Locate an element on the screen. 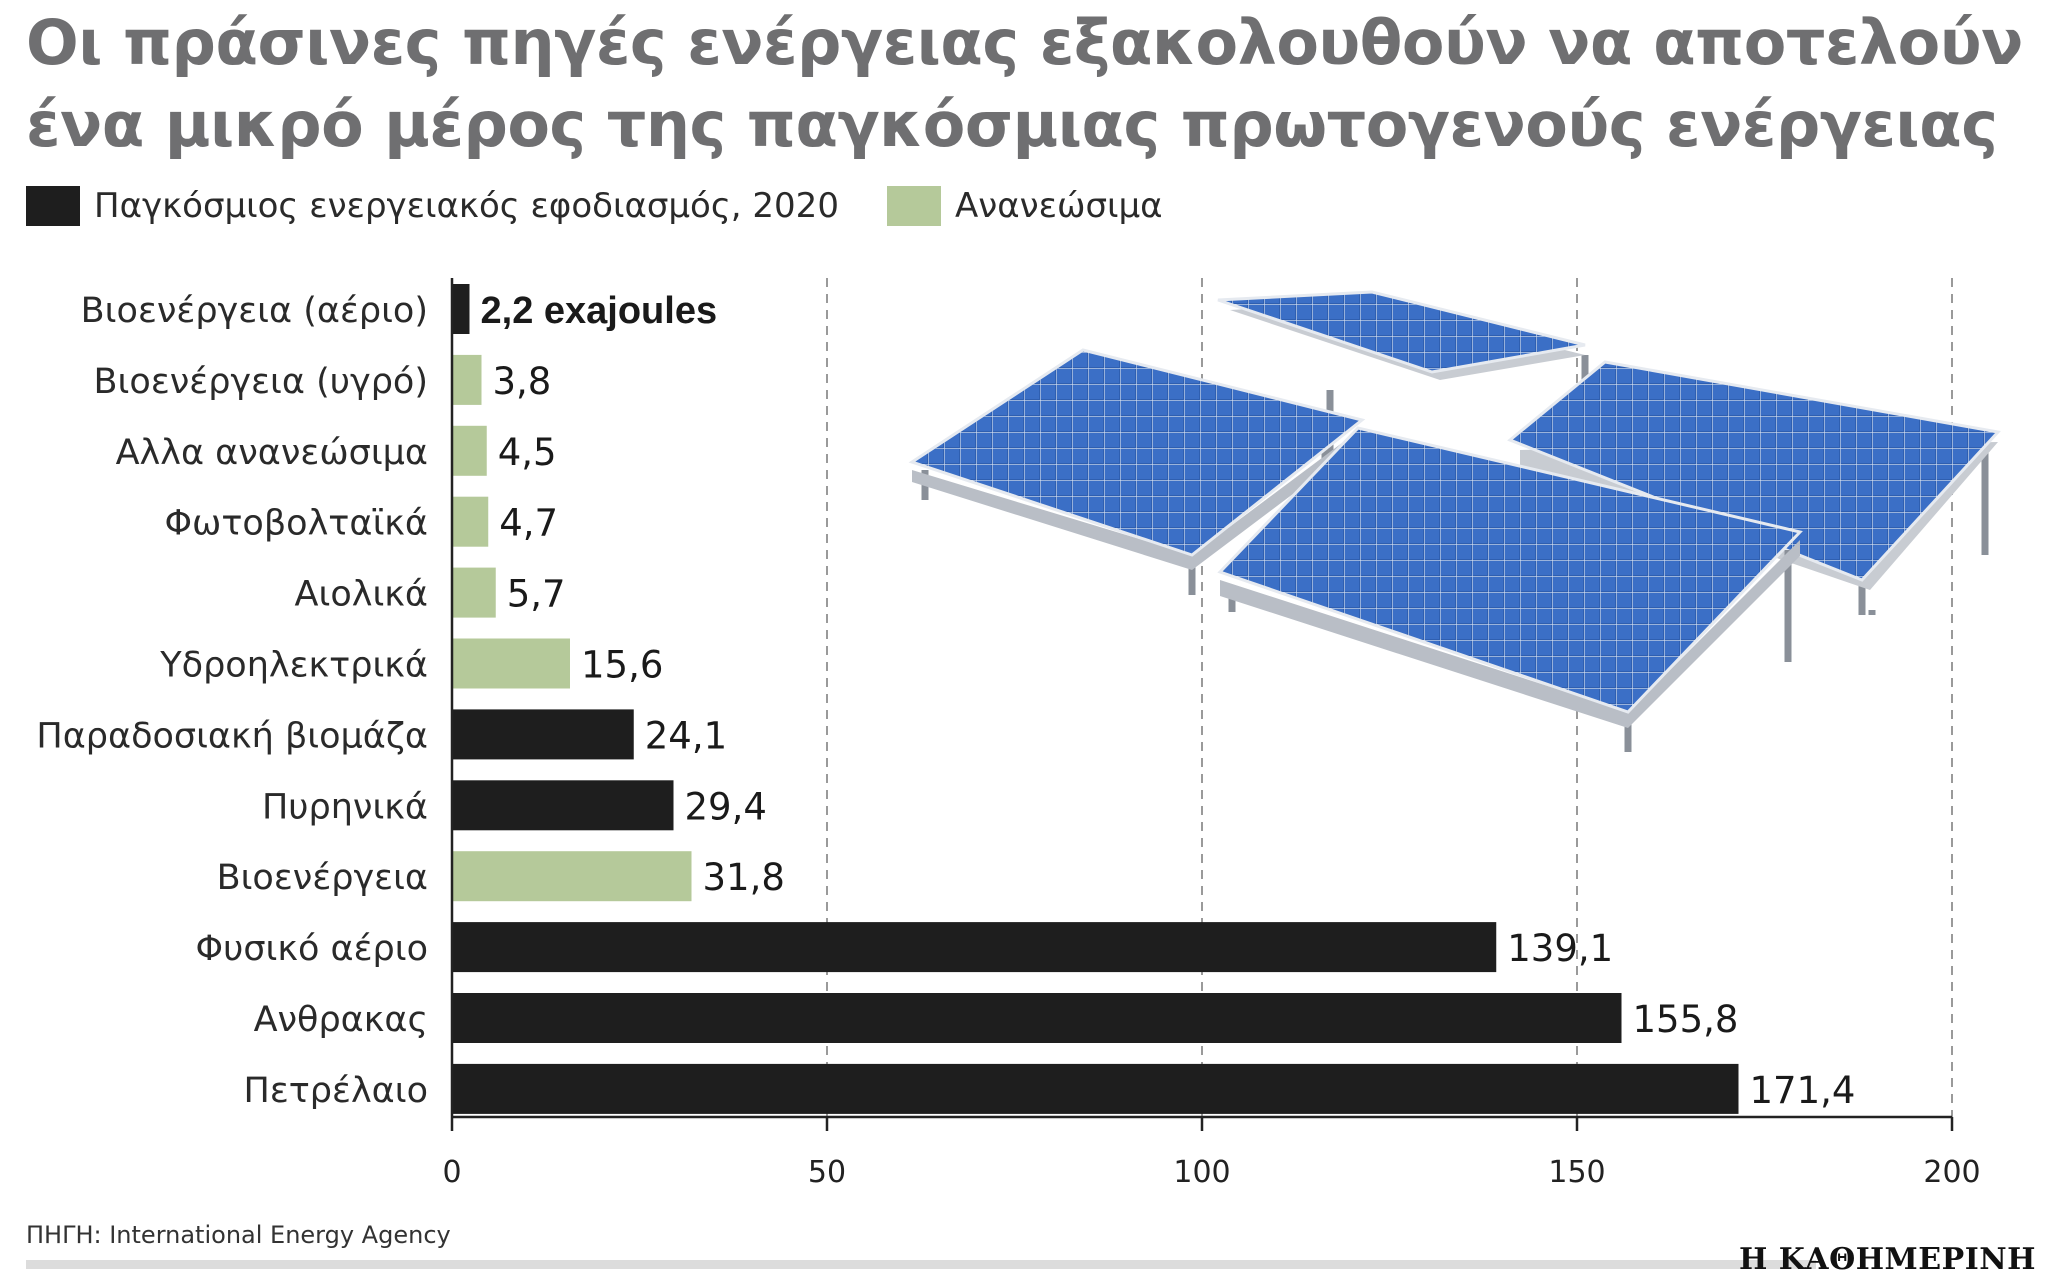  value-label-11: 155,8 is located at coordinates (1686, 1019).